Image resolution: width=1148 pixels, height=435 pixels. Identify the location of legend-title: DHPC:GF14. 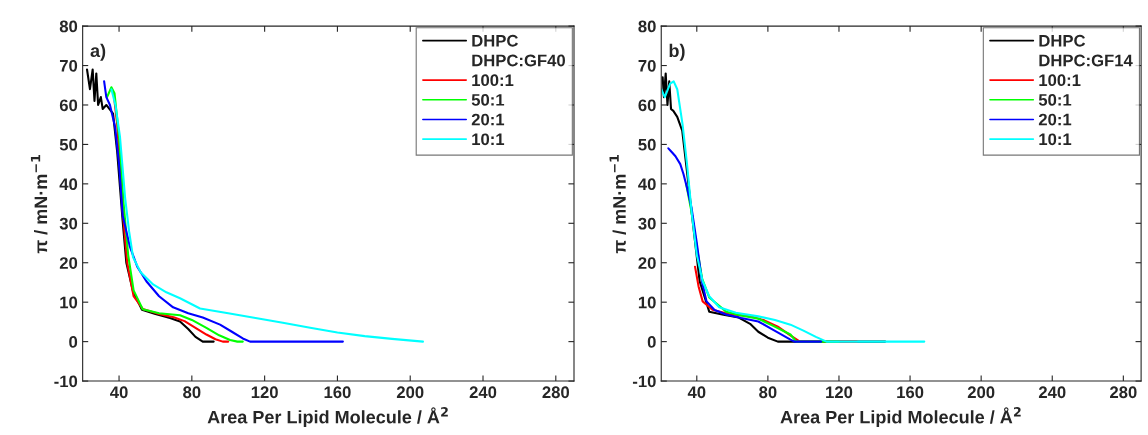
(1086, 60).